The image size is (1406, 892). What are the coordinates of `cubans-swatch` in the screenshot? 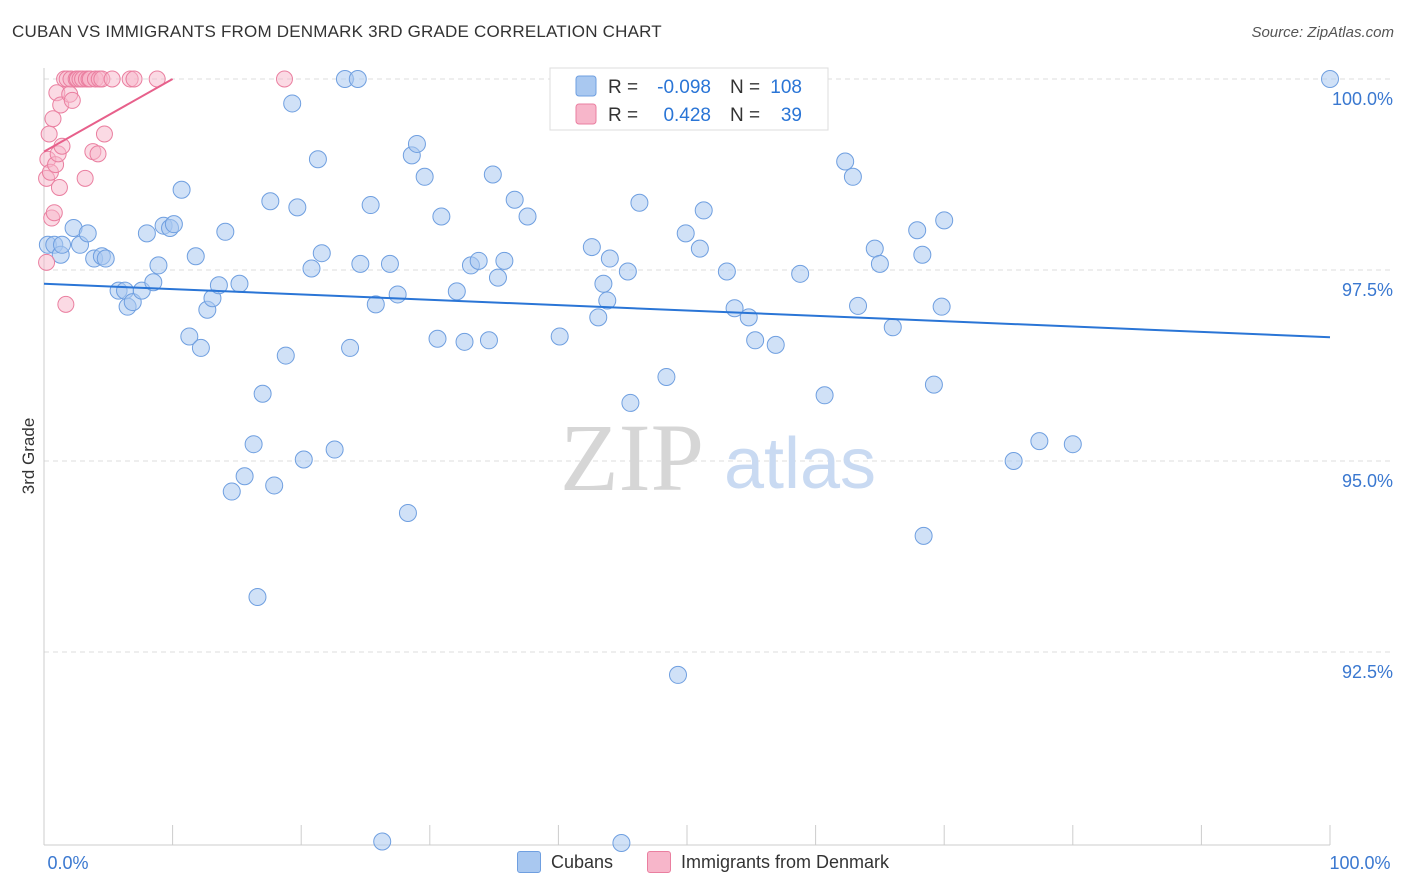 It's located at (528, 862).